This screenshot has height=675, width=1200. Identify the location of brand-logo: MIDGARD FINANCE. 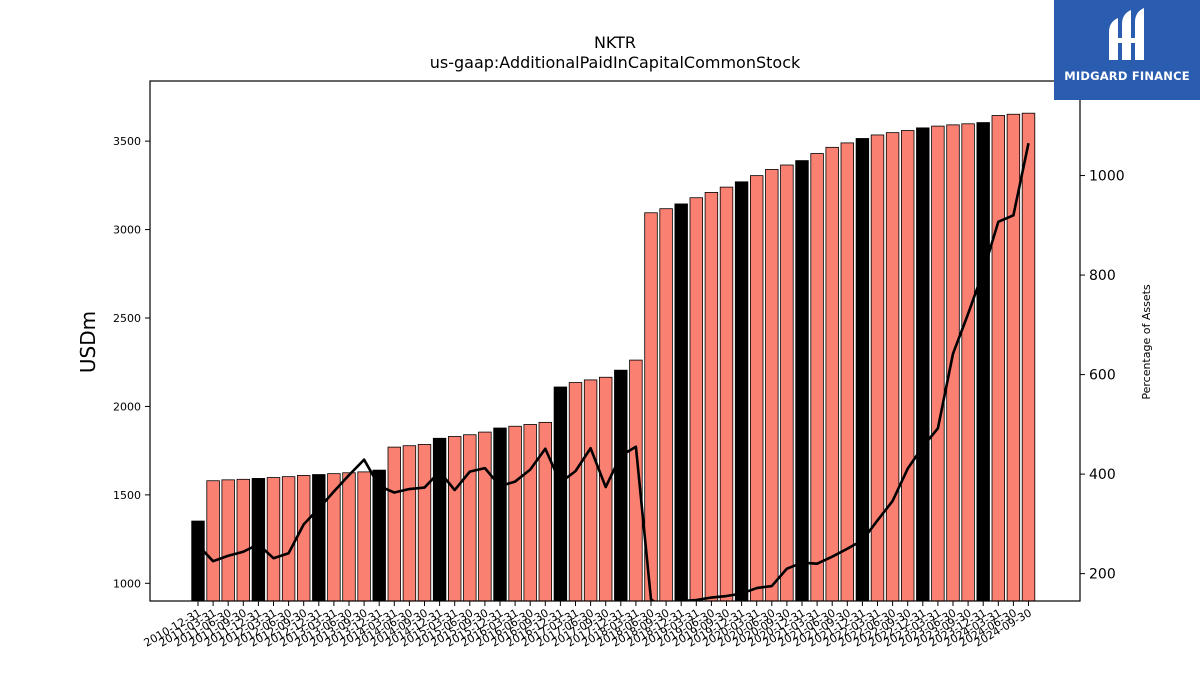
(1127, 50).